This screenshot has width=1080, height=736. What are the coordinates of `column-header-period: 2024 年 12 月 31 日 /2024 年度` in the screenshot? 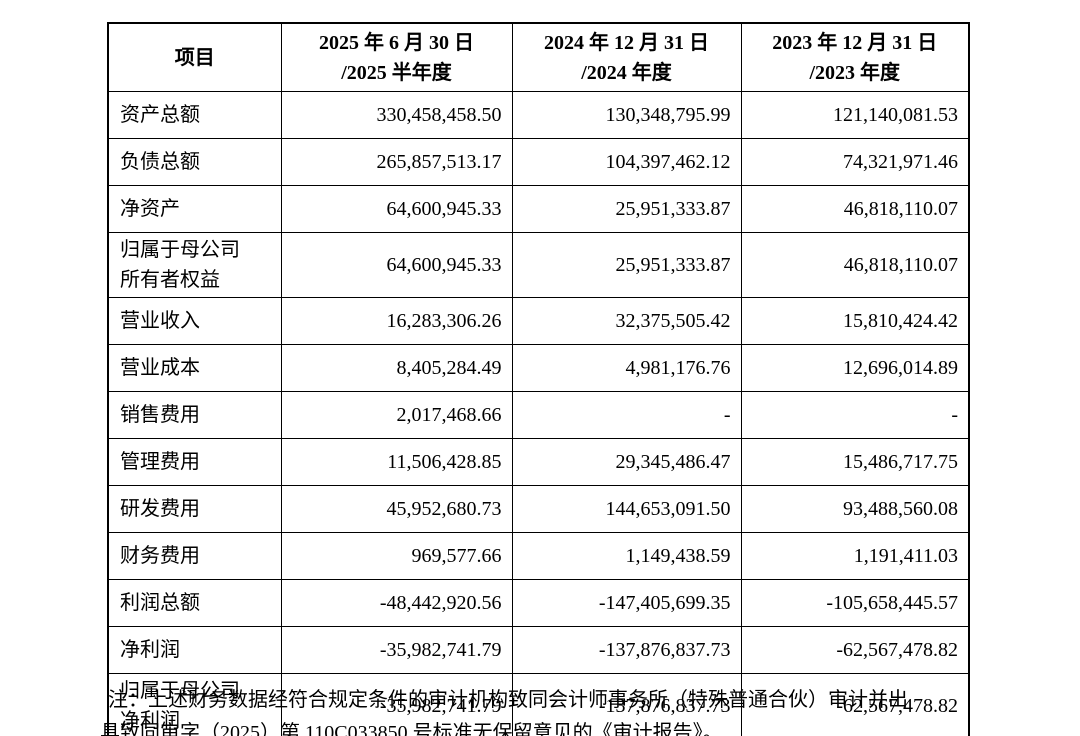 It's located at (626, 57).